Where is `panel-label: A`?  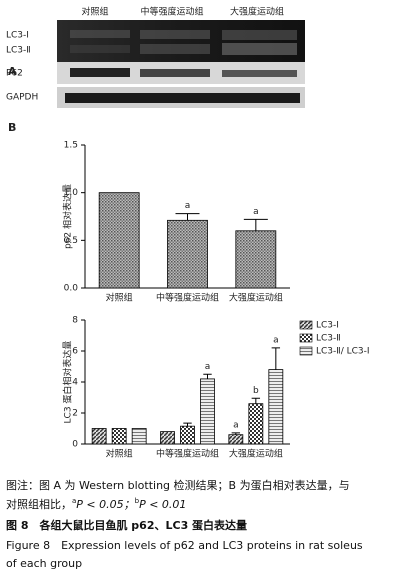 panel-label: A is located at coordinates (12, 71).